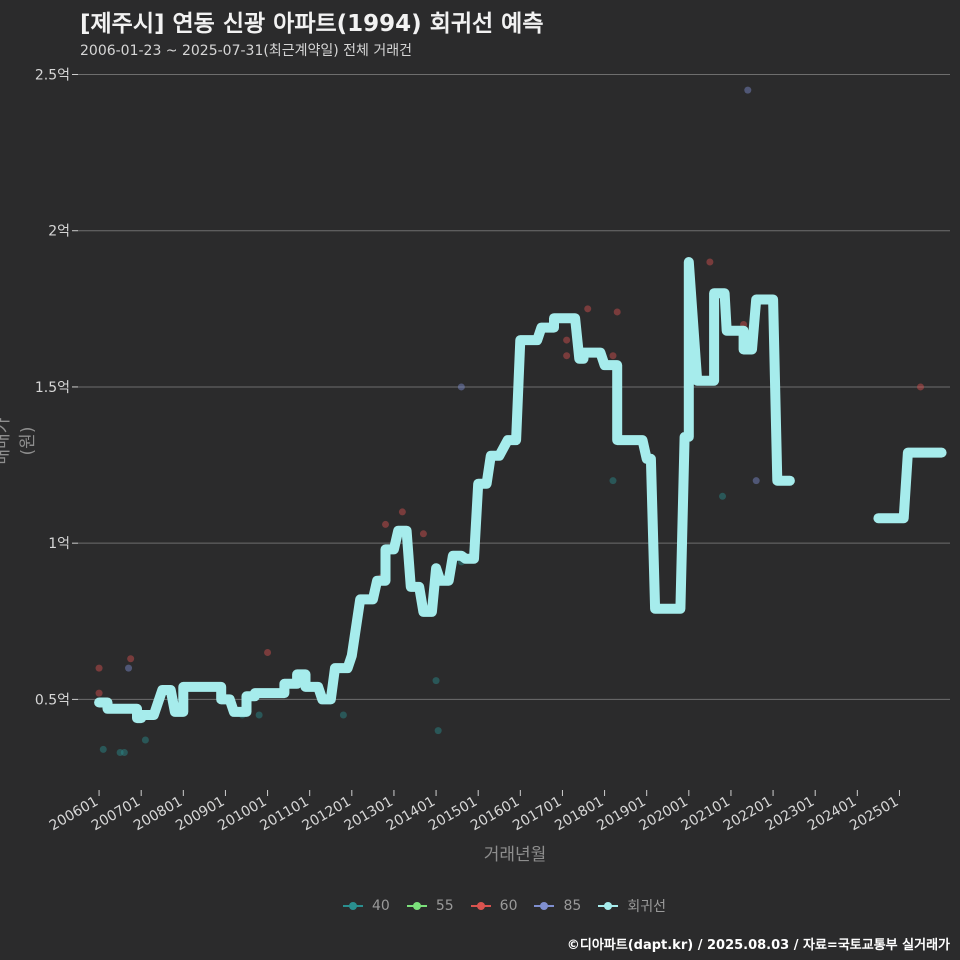 The image size is (960, 960). I want to click on regression-segment, so click(910, 485).